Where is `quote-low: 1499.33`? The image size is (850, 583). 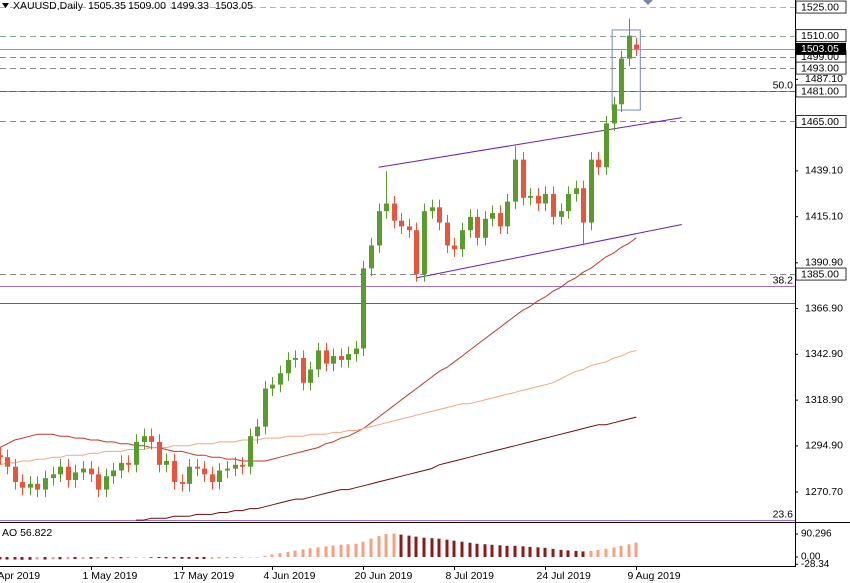 quote-low: 1499.33 is located at coordinates (190, 6).